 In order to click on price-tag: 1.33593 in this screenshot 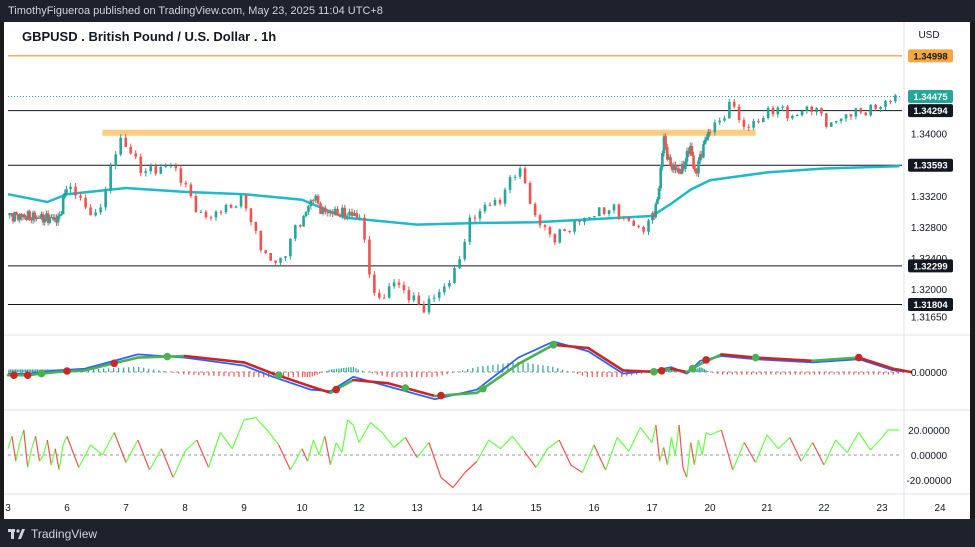, I will do `click(930, 165)`.